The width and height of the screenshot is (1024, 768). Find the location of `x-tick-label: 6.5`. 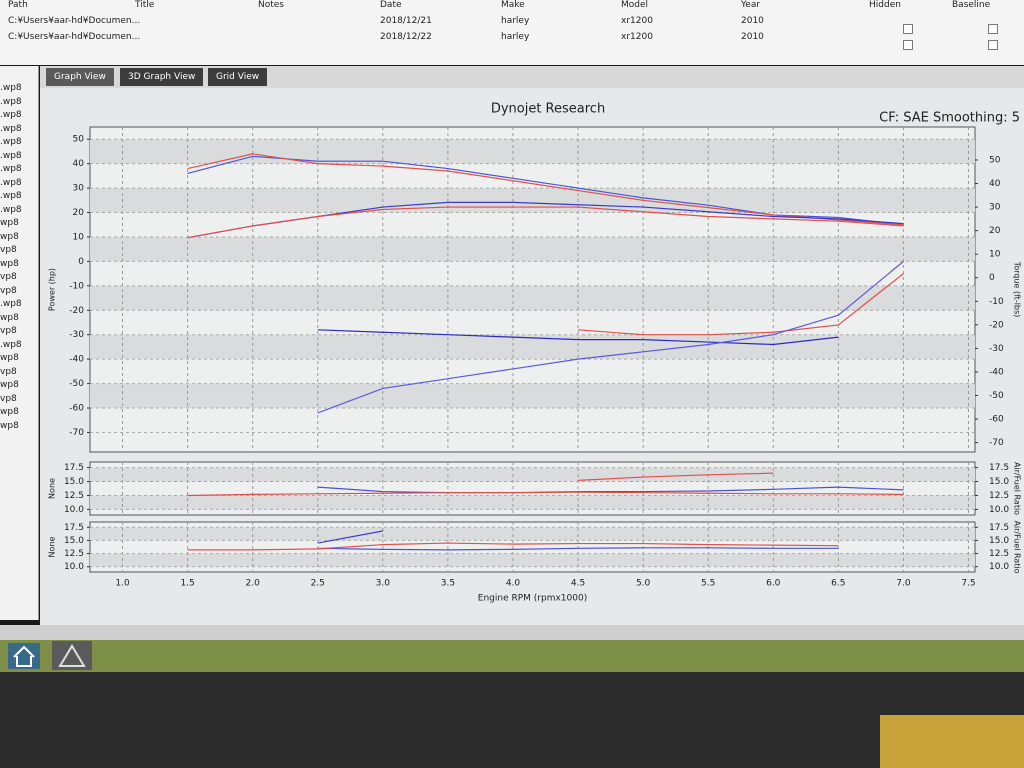

x-tick-label: 6.5 is located at coordinates (838, 584).